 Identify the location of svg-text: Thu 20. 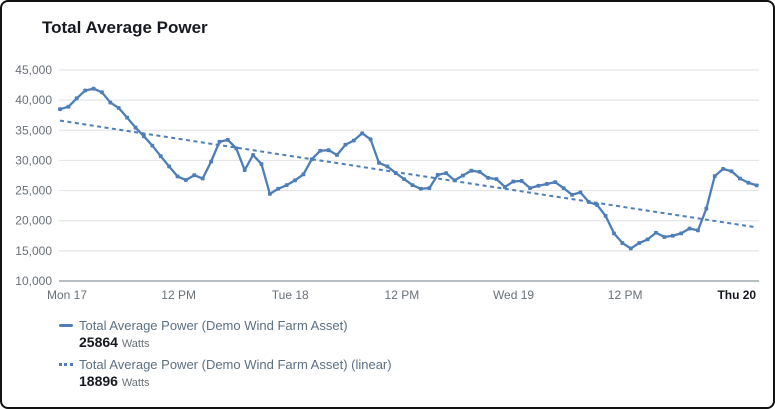
(736, 295).